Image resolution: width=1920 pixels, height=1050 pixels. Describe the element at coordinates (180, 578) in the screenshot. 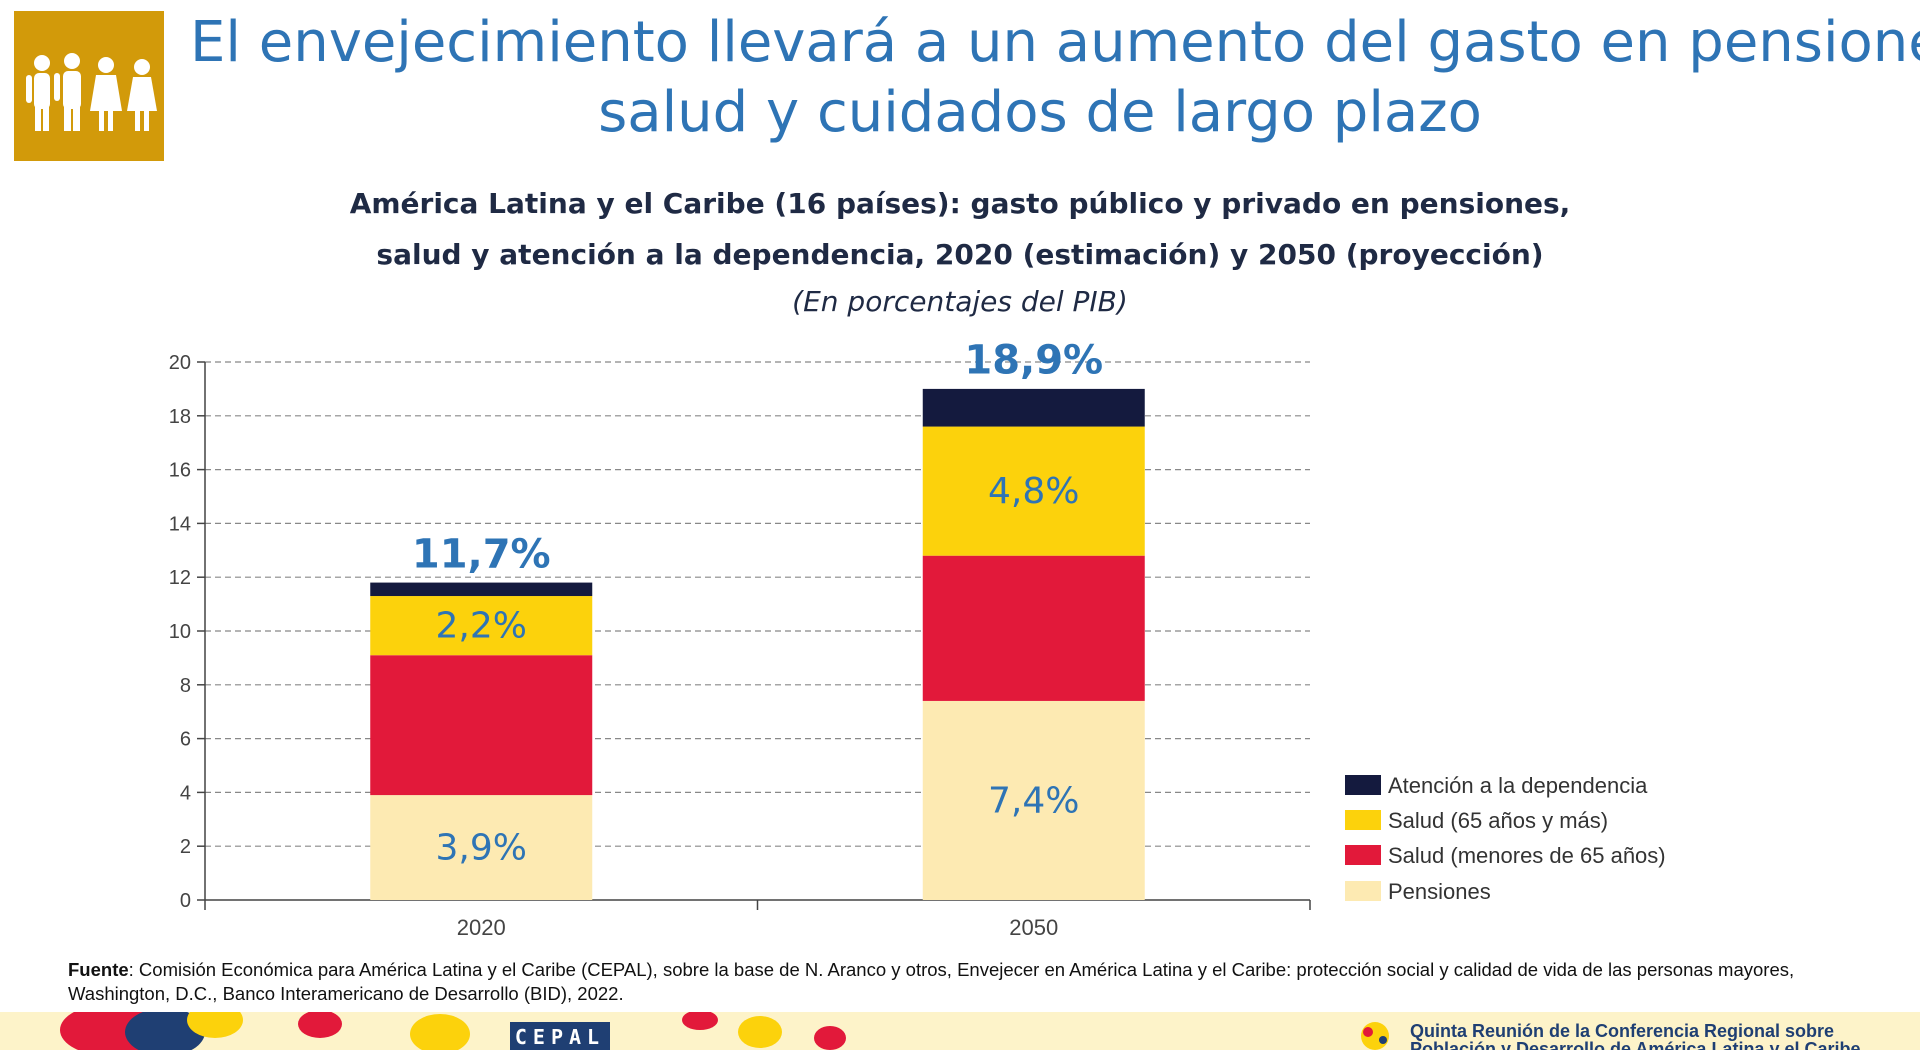

I see `y-tick-label: 12` at that location.